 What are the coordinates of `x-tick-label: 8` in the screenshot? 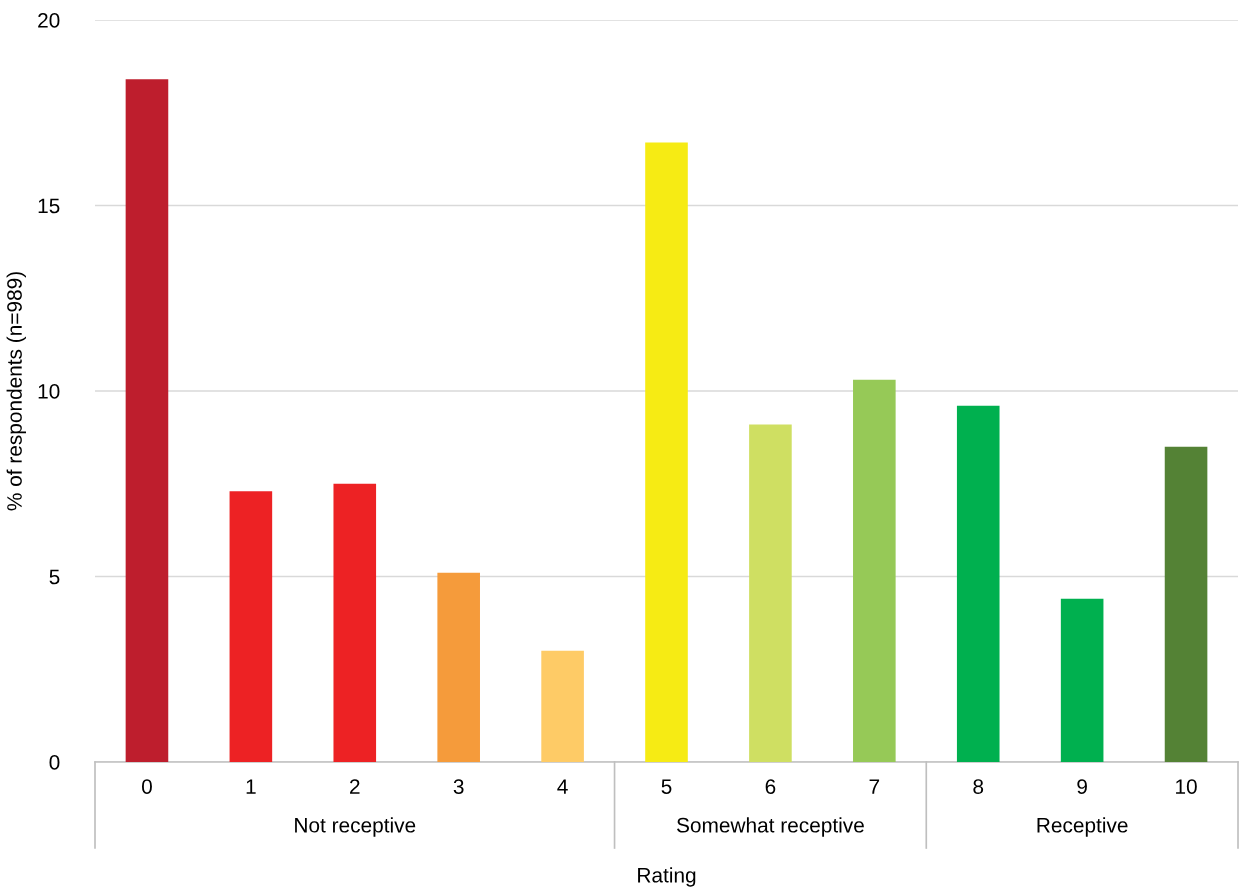 It's located at (978, 786).